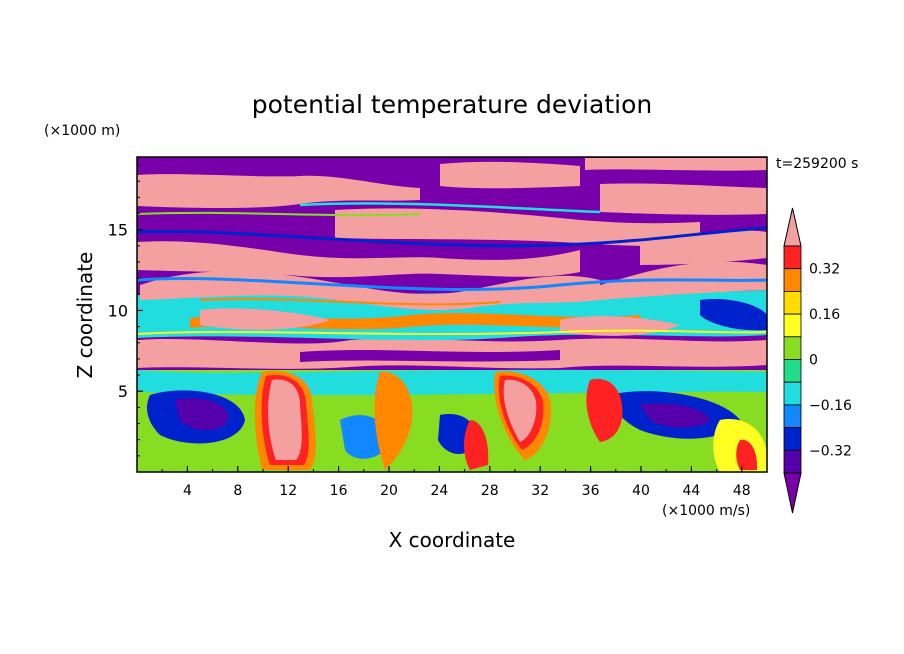 This screenshot has height=654, width=904. What do you see at coordinates (85, 315) in the screenshot?
I see `y-axis-label: Z coordinate` at bounding box center [85, 315].